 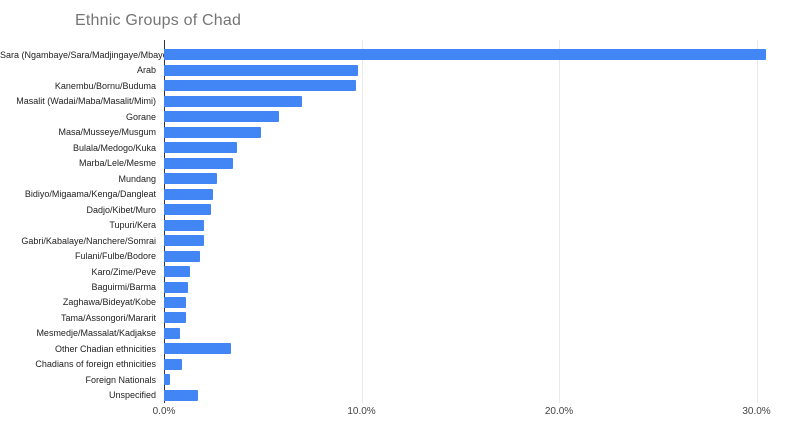 I want to click on category-label: Arab, so click(x=146, y=70).